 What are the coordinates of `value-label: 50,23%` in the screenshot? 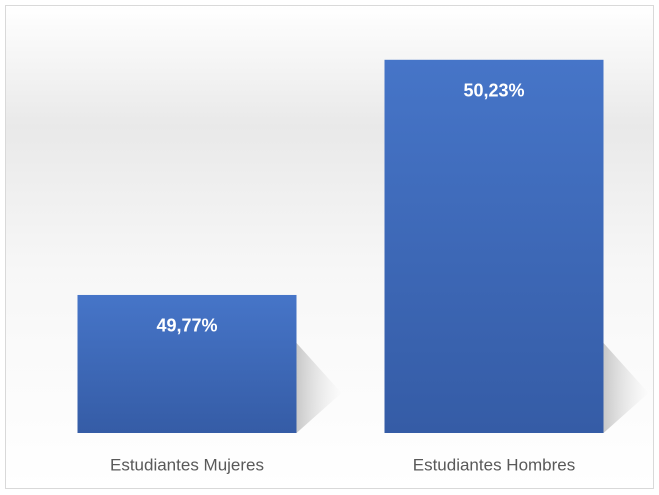 It's located at (493, 91).